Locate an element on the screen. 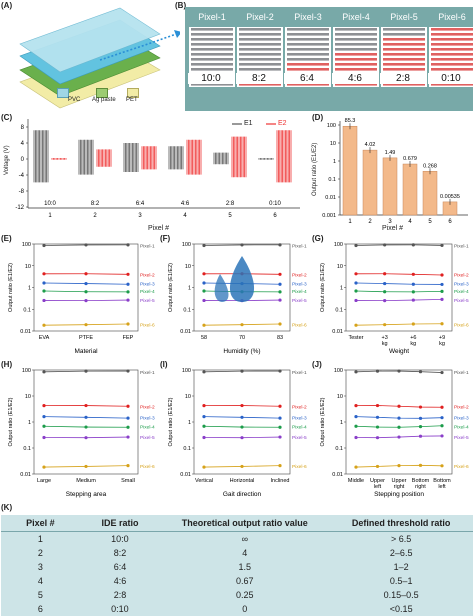  table-row: 3 6:4 1.5 1–2 is located at coordinates (237, 567).